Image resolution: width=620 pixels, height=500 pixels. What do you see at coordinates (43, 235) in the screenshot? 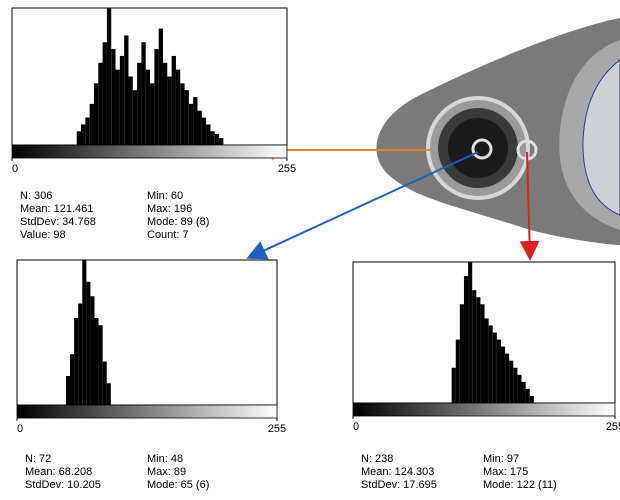
I see `stat-text: Value: 98` at bounding box center [43, 235].